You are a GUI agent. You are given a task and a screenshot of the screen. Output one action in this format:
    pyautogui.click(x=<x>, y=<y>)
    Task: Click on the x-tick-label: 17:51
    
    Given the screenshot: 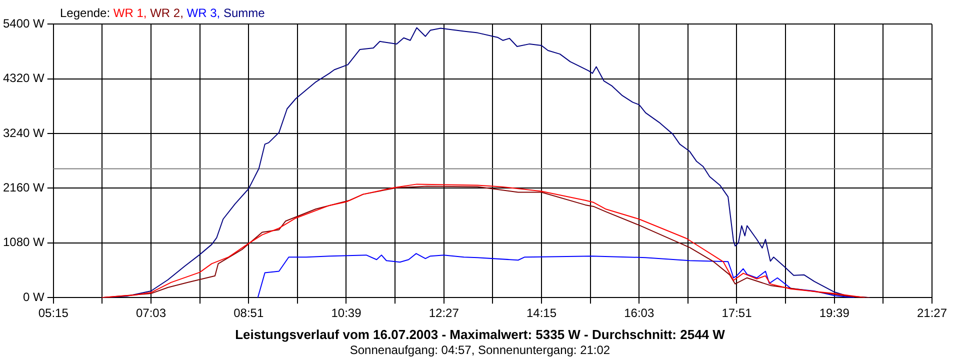 What is the action you would take?
    pyautogui.click(x=737, y=313)
    